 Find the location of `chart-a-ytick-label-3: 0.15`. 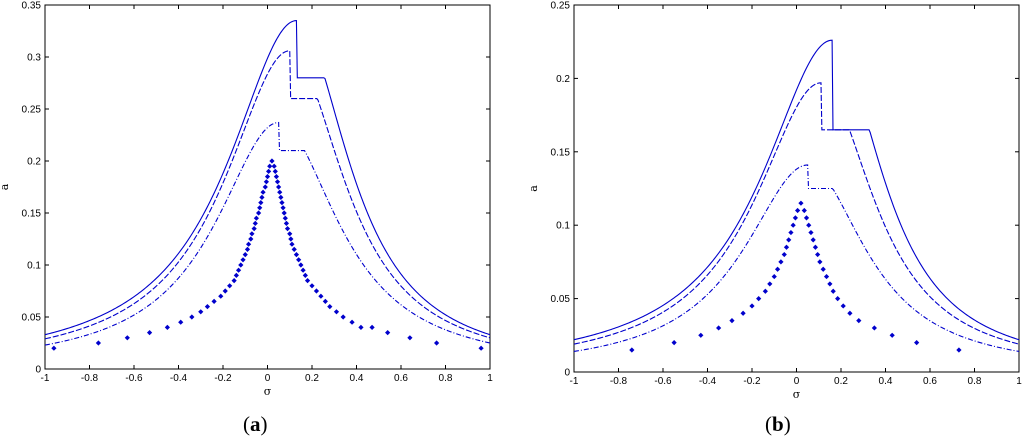

chart-a-ytick-label-3: 0.15 is located at coordinates (32, 214).